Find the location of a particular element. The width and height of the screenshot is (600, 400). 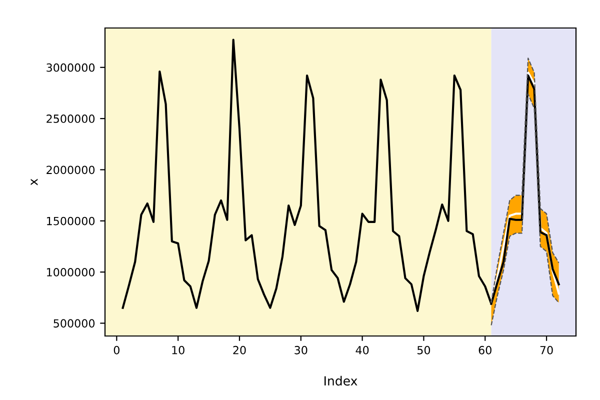

y-axis-title: x is located at coordinates (34, 182).